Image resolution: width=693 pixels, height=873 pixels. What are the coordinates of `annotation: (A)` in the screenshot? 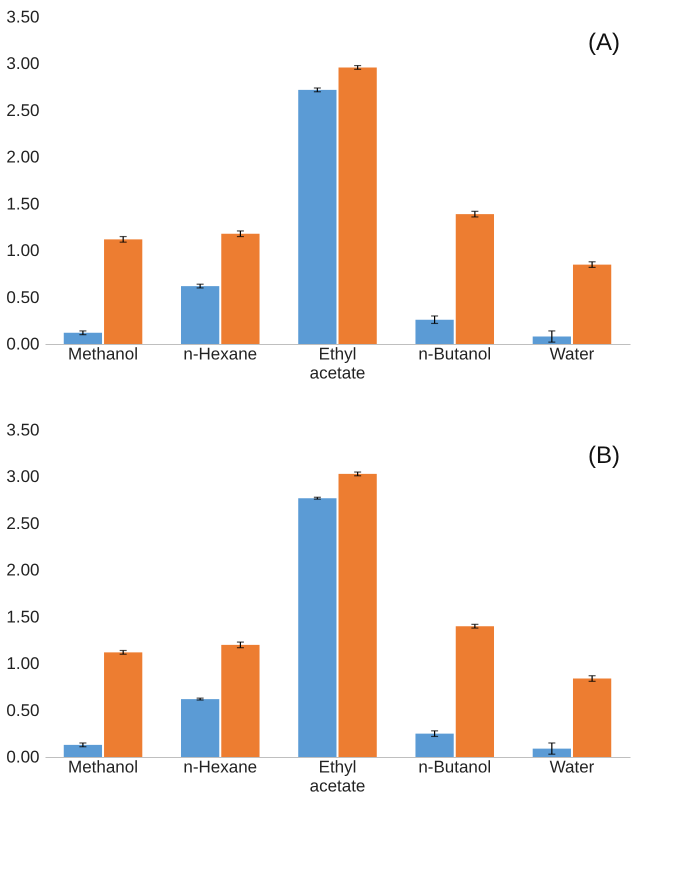 It's located at (604, 42).